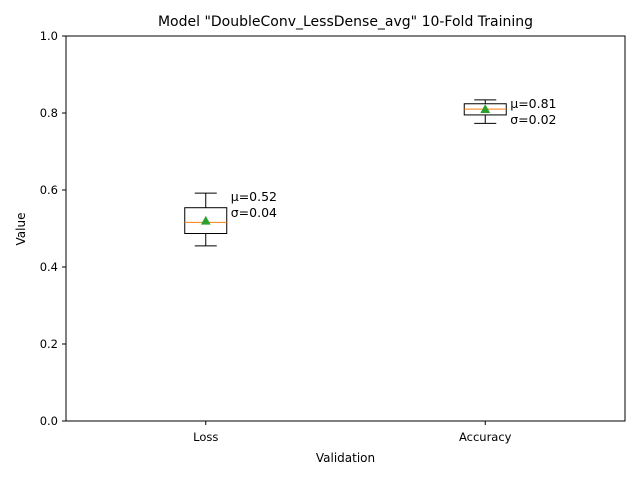  I want to click on std-annotation: σ=0.02, so click(533, 119).